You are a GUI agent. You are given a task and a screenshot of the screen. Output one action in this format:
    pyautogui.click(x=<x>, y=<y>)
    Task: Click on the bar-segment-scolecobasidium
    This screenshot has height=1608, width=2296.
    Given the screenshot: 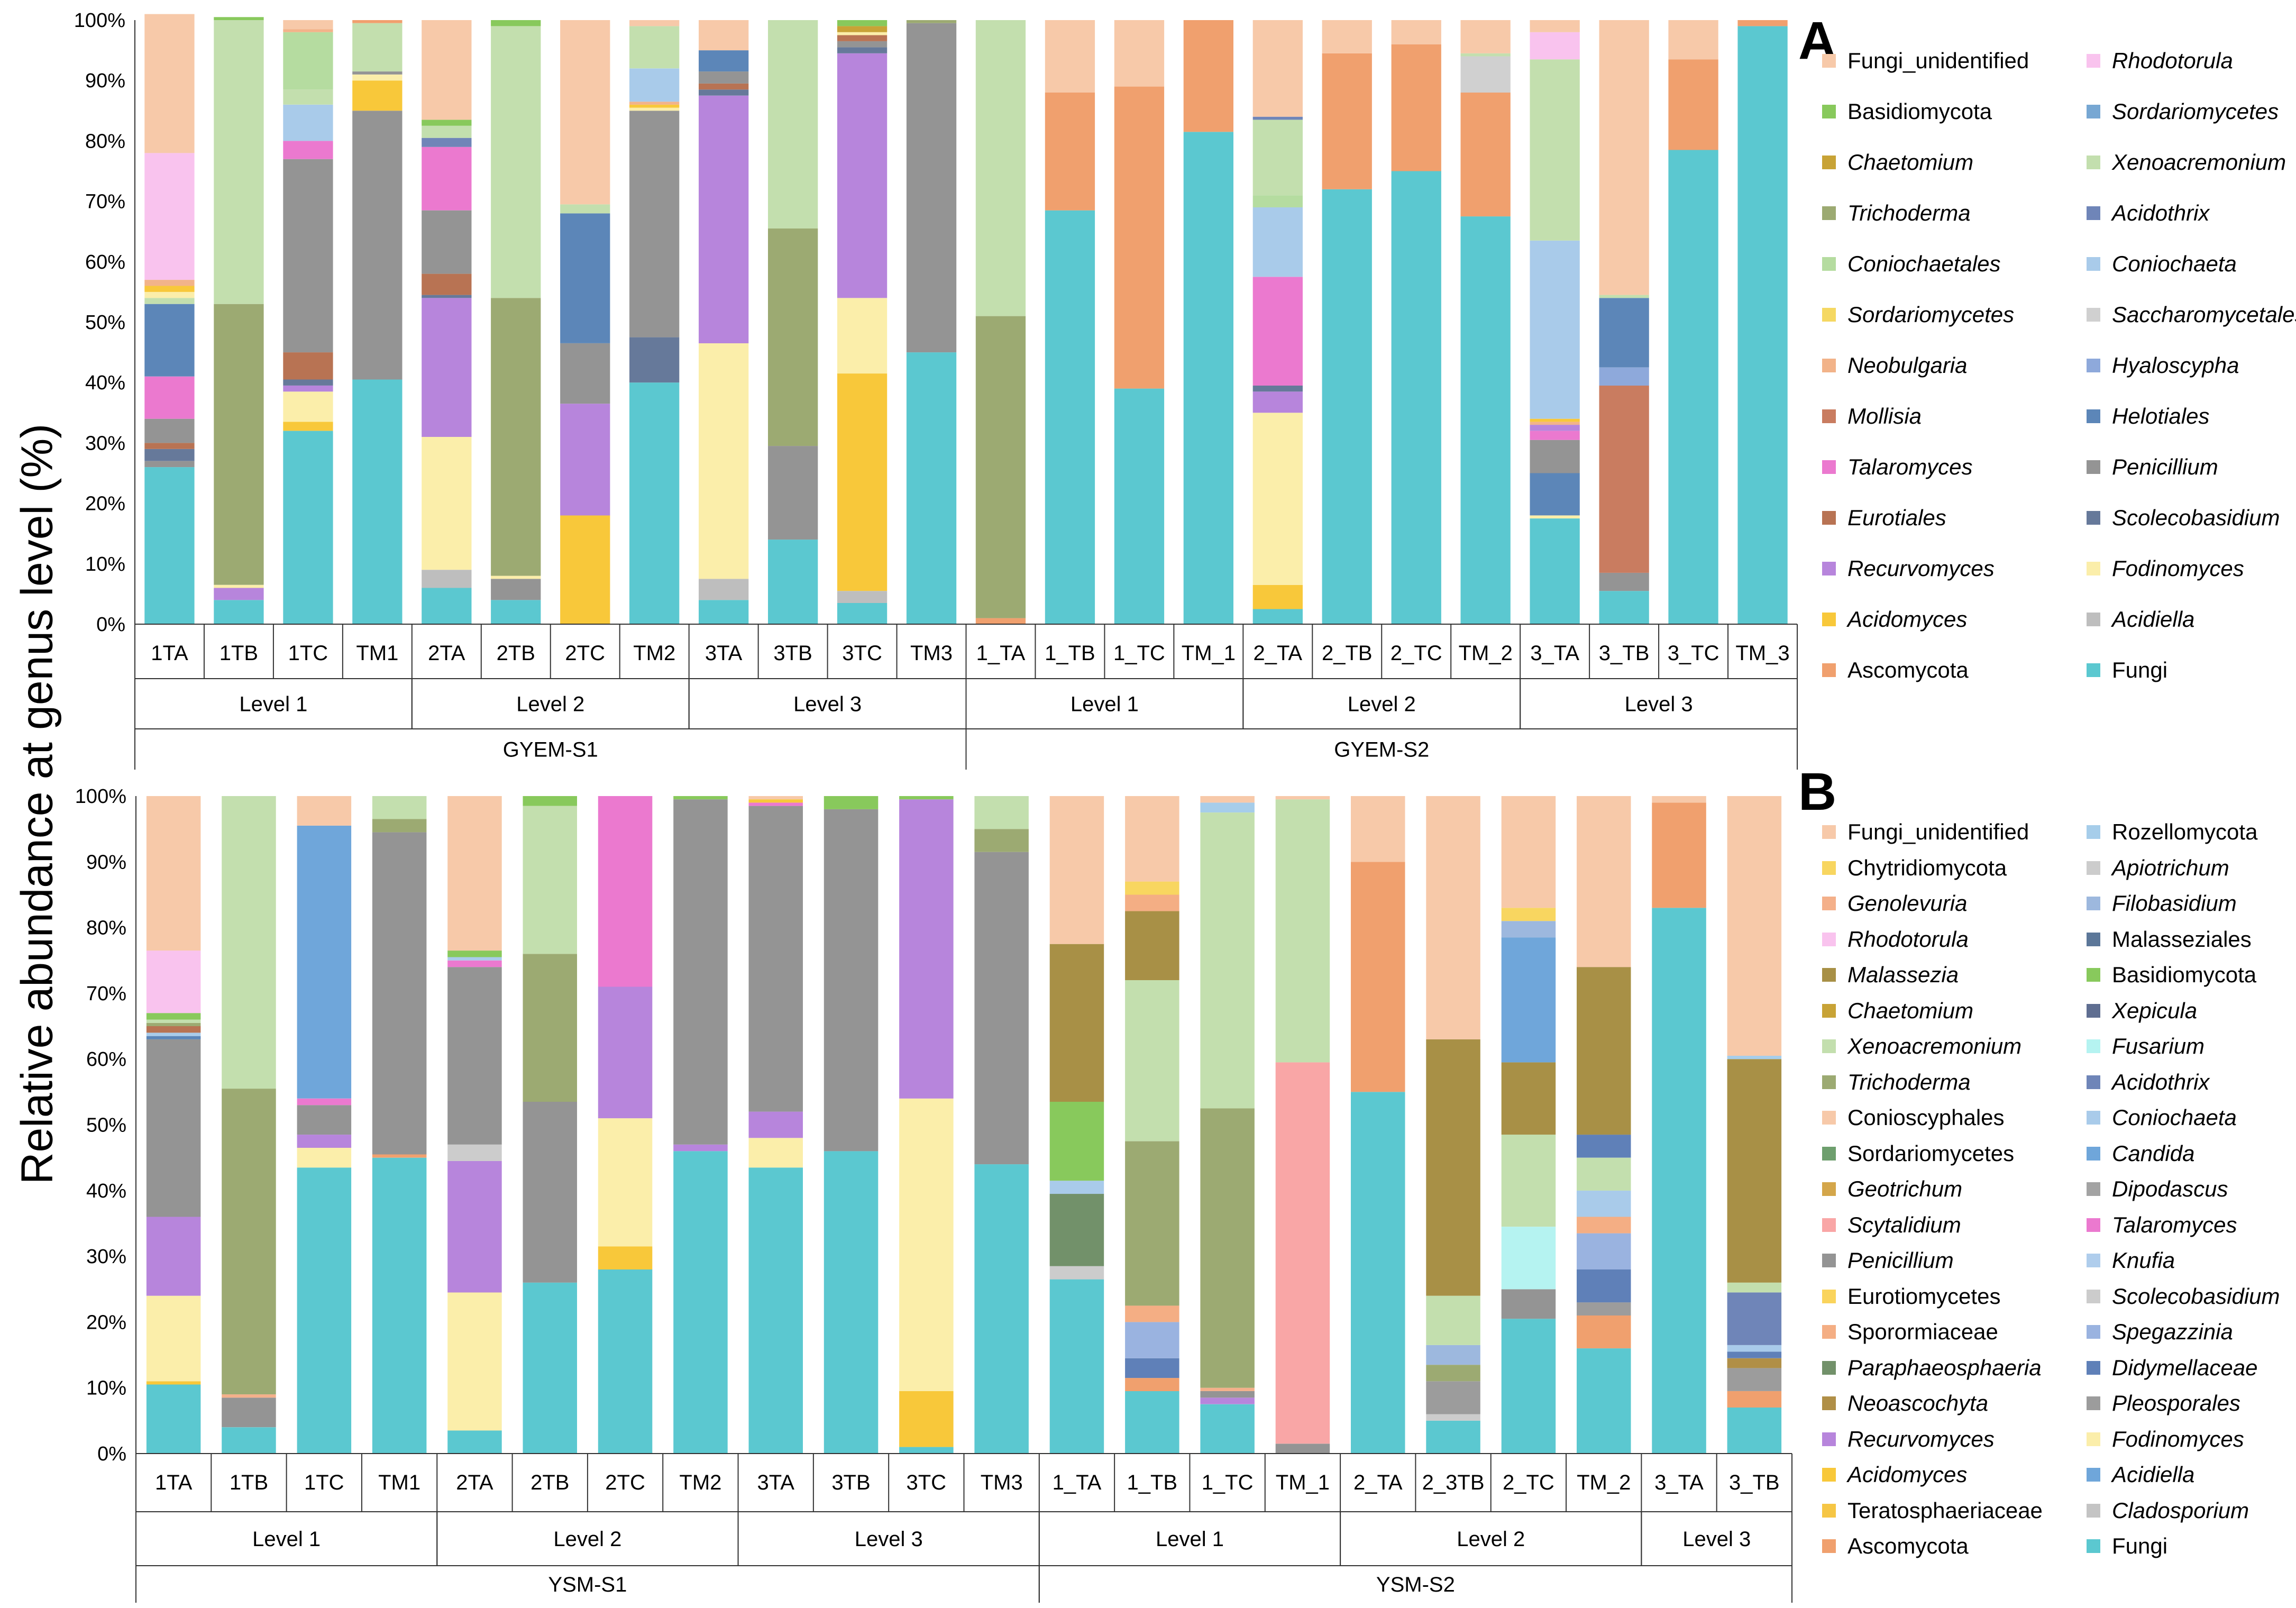 What is the action you would take?
    pyautogui.click(x=447, y=296)
    